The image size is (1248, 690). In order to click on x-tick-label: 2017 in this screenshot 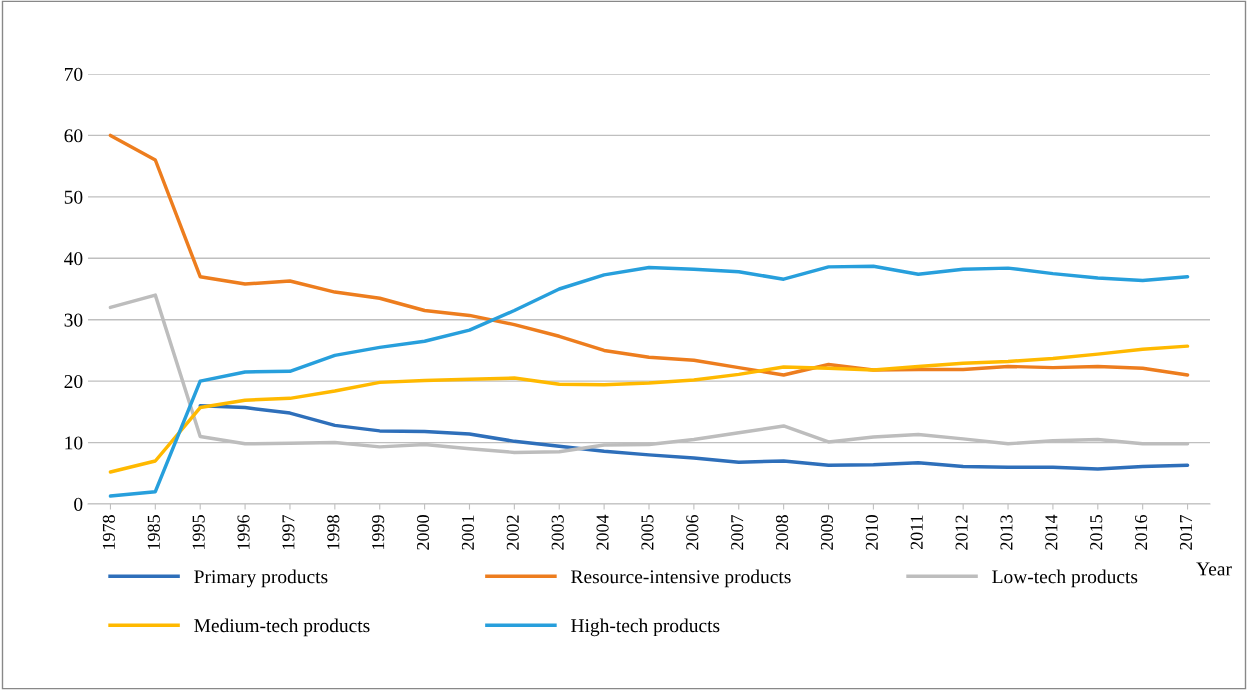, I will do `click(1186, 532)`.